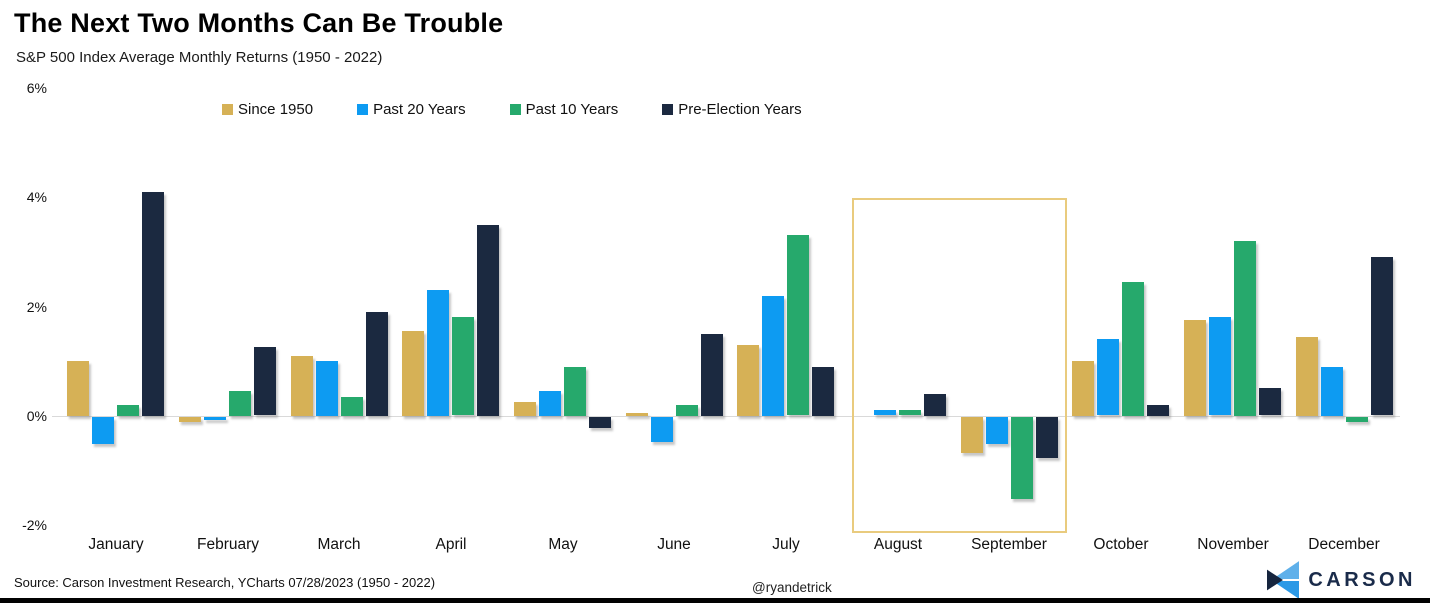 Image resolution: width=1430 pixels, height=605 pixels. Describe the element at coordinates (215, 418) in the screenshot. I see `bar-february-past-20-years` at that location.